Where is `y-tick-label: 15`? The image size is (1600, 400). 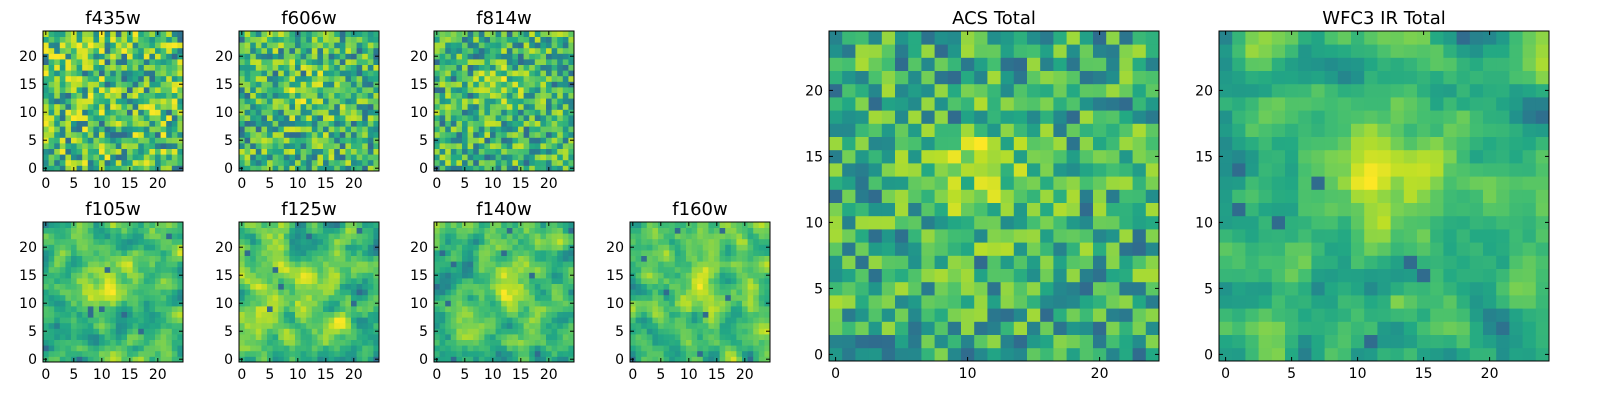
y-tick-label: 15 is located at coordinates (28, 85).